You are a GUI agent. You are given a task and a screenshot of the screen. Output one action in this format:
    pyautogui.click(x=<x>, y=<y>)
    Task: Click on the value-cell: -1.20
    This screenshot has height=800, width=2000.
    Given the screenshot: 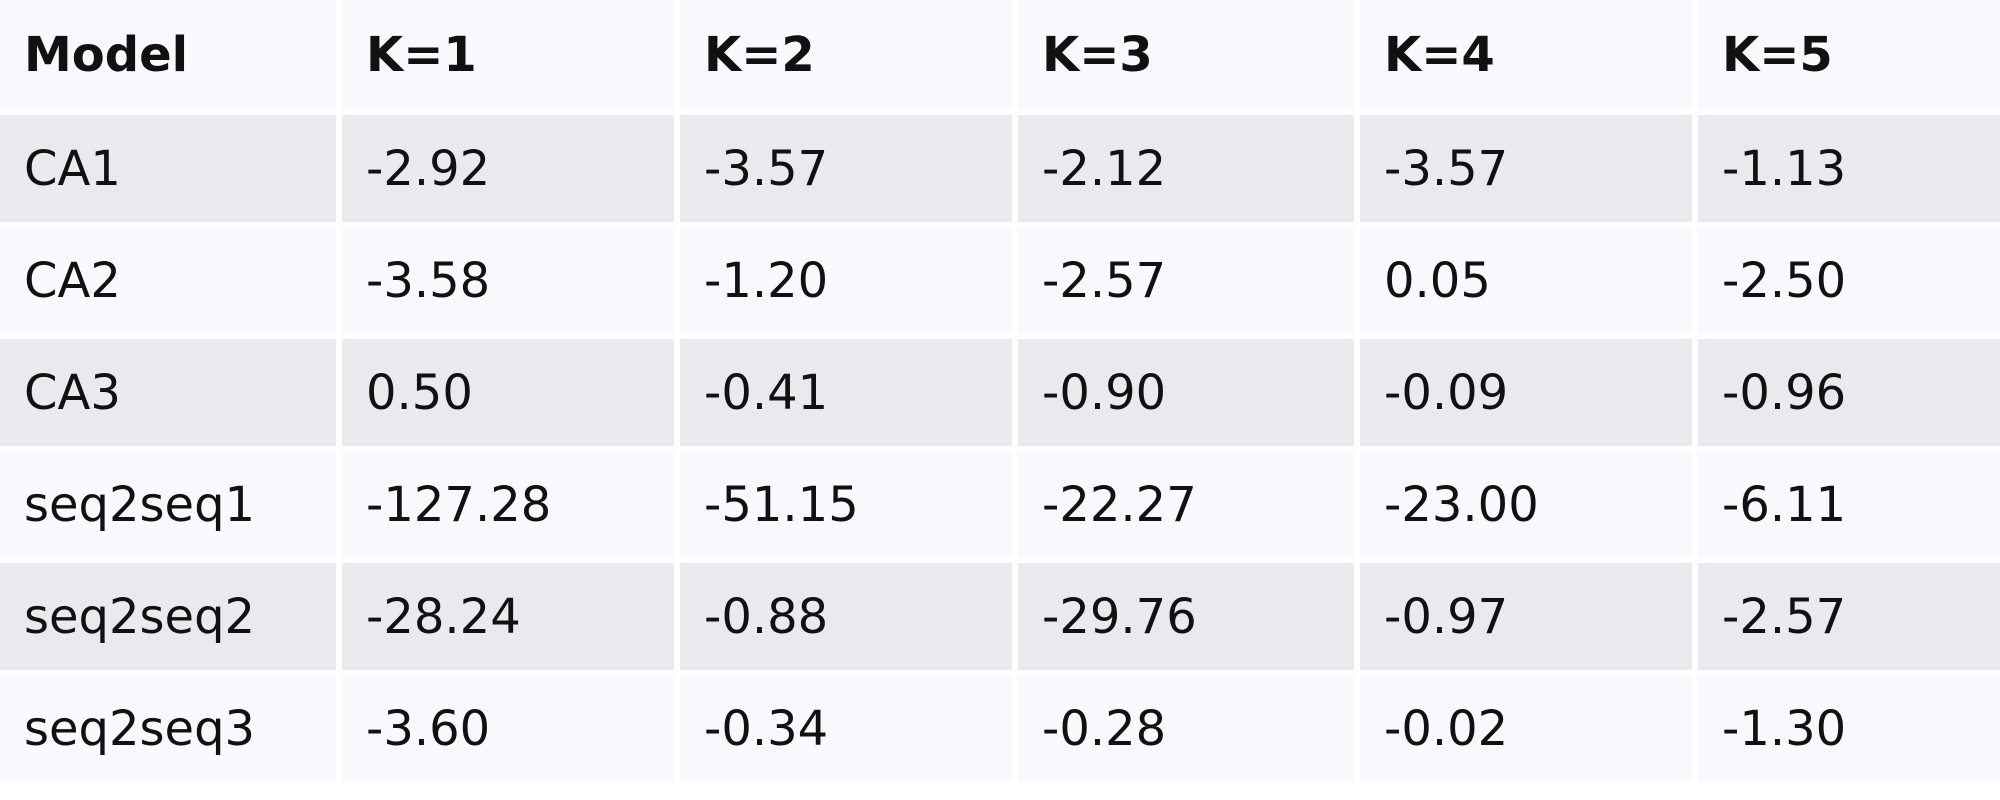 What is the action you would take?
    pyautogui.click(x=846, y=278)
    